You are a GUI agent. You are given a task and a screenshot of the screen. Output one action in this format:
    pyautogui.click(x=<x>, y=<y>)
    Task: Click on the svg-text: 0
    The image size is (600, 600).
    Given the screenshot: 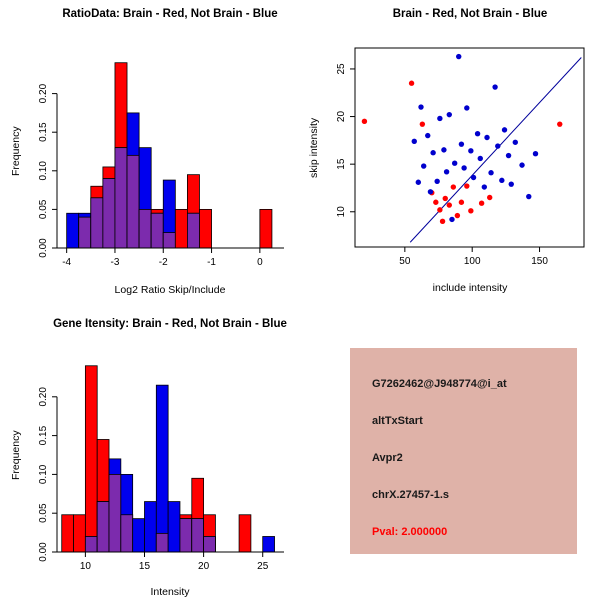 What is the action you would take?
    pyautogui.click(x=260, y=262)
    